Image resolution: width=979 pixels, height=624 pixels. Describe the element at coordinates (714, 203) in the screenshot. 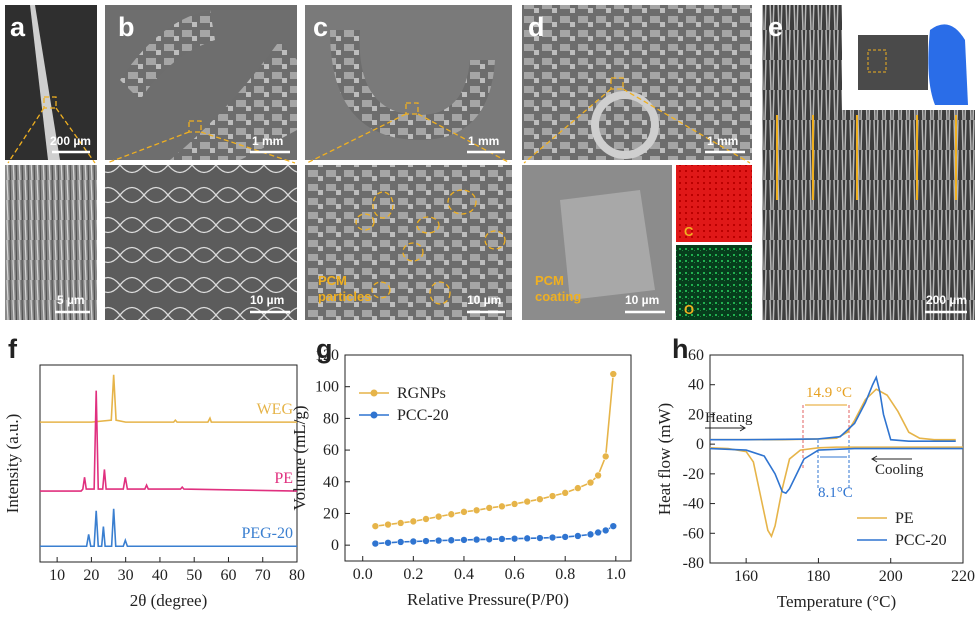

I see `map-c` at that location.